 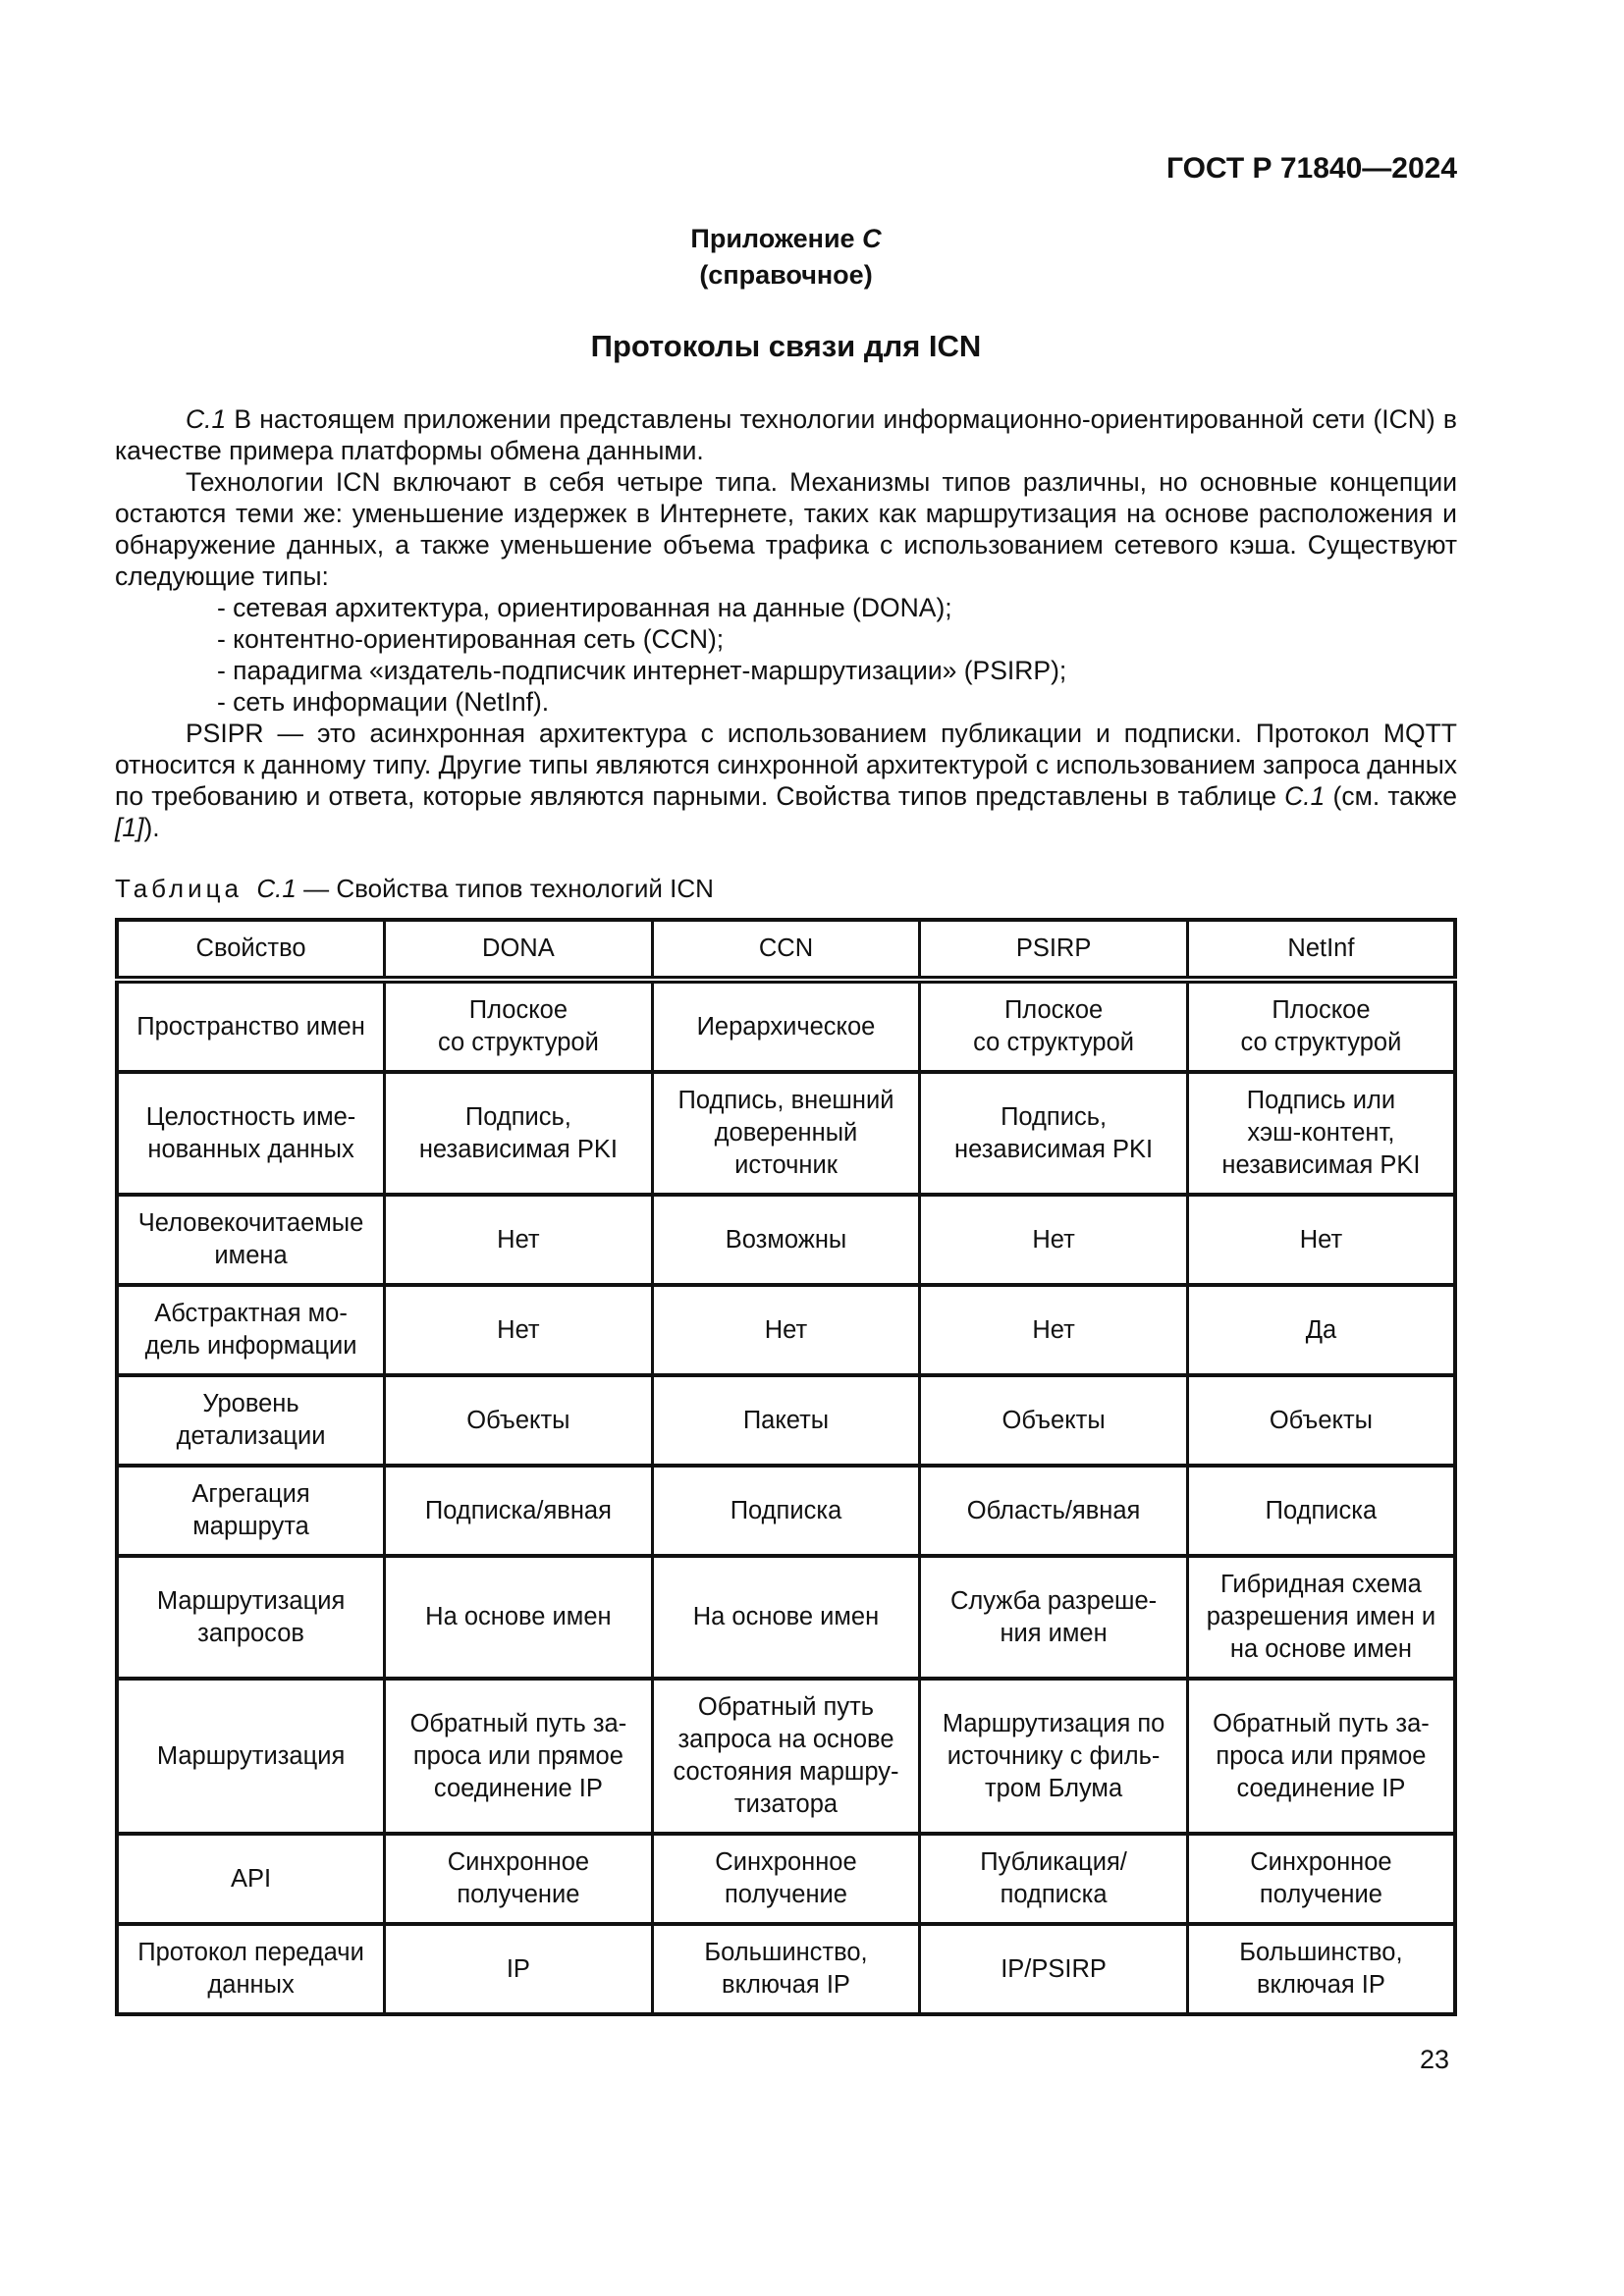 What do you see at coordinates (786, 257) in the screenshot?
I see `appendix-heading: Приложение С (справочное)` at bounding box center [786, 257].